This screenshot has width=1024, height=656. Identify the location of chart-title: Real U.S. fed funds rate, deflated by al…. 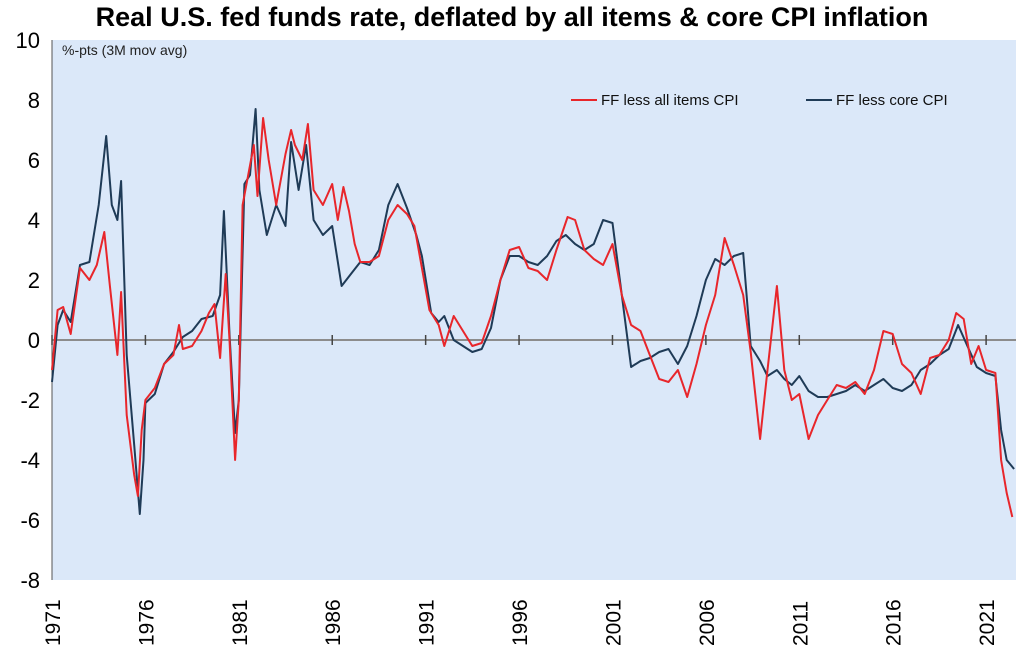
(512, 17).